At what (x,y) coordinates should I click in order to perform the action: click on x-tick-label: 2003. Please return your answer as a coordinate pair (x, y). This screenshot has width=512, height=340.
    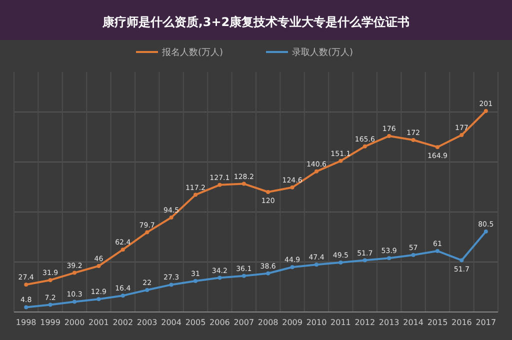
    Looking at the image, I should click on (147, 322).